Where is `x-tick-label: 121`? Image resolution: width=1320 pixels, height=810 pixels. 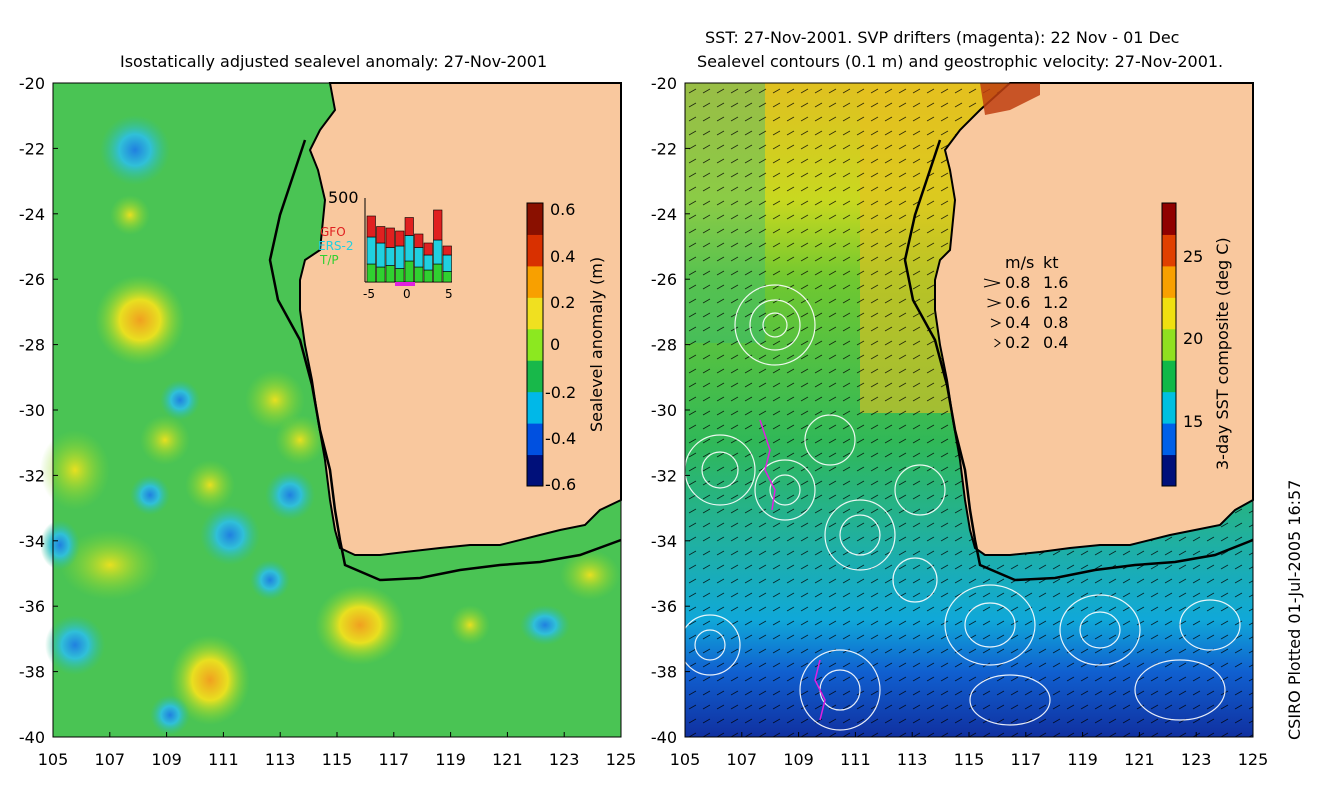
x-tick-label: 121 is located at coordinates (1139, 759).